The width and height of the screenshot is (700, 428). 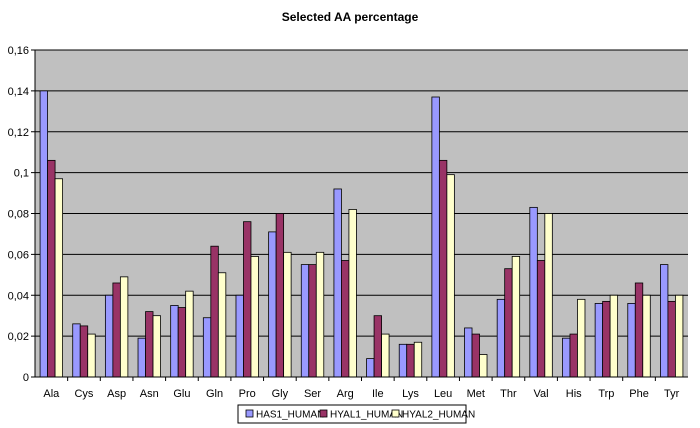 I want to click on y-tick-label: 0,16, so click(x=18, y=51).